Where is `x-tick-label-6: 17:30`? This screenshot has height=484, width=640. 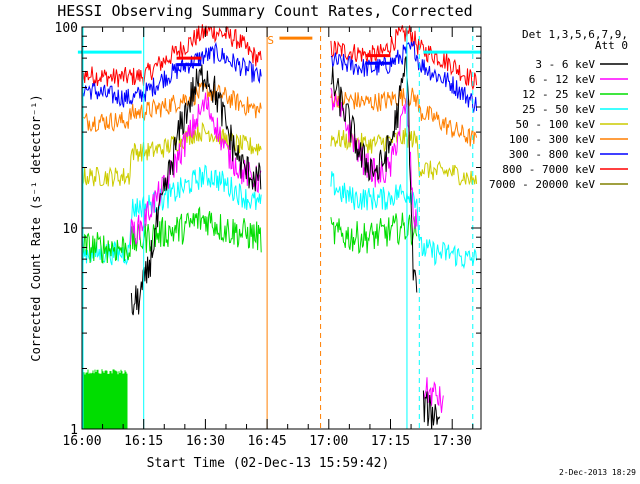 x-tick-label-6: 17:30 is located at coordinates (452, 441).